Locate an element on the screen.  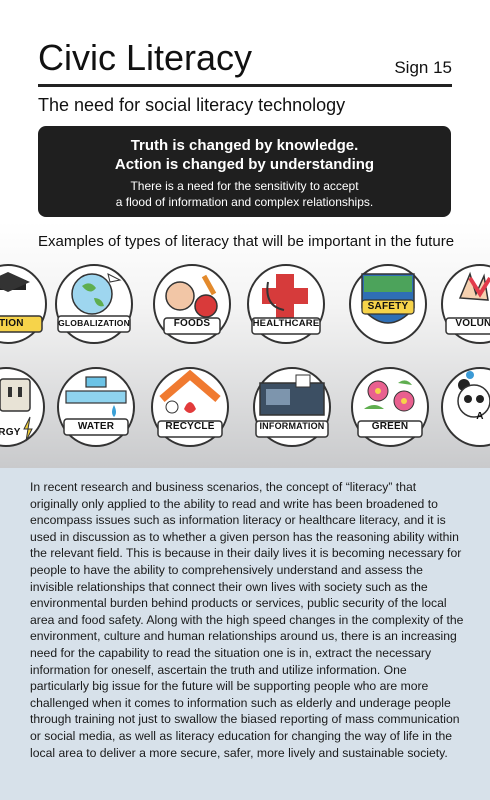
badge-label: SAFETY is located at coordinates (388, 306).